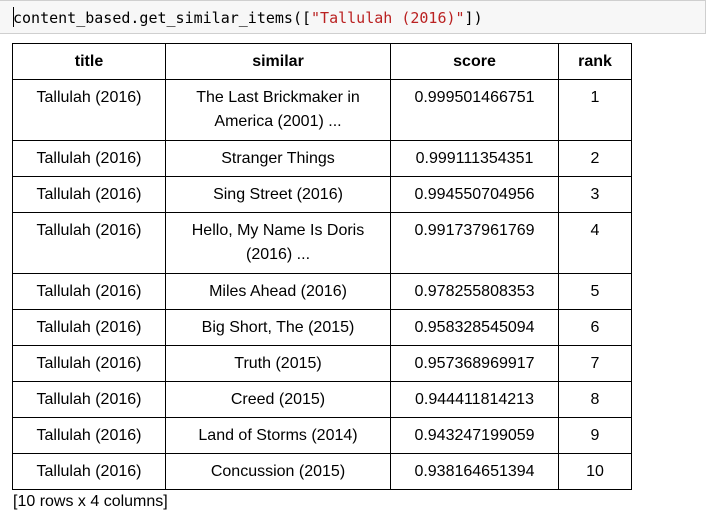 This screenshot has height=529, width=708. I want to click on cell-score: 0.938164651394, so click(474, 471).